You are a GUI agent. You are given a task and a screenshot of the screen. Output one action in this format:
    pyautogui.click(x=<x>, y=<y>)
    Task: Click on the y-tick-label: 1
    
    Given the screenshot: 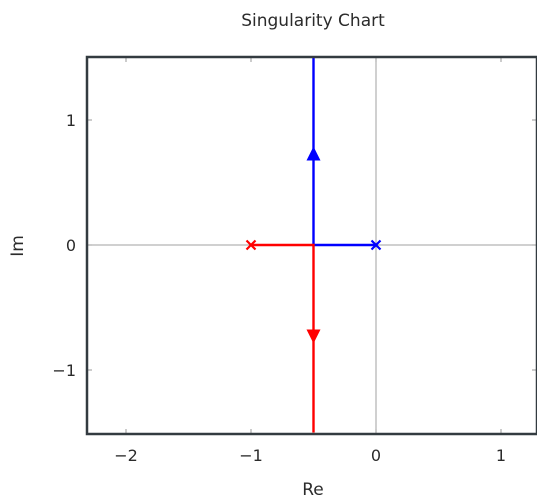 What is the action you would take?
    pyautogui.click(x=71, y=120)
    